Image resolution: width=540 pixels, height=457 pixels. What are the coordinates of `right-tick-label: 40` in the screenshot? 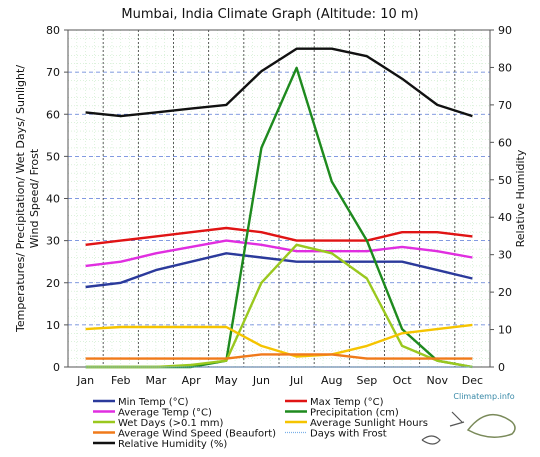 It's located at (505, 217).